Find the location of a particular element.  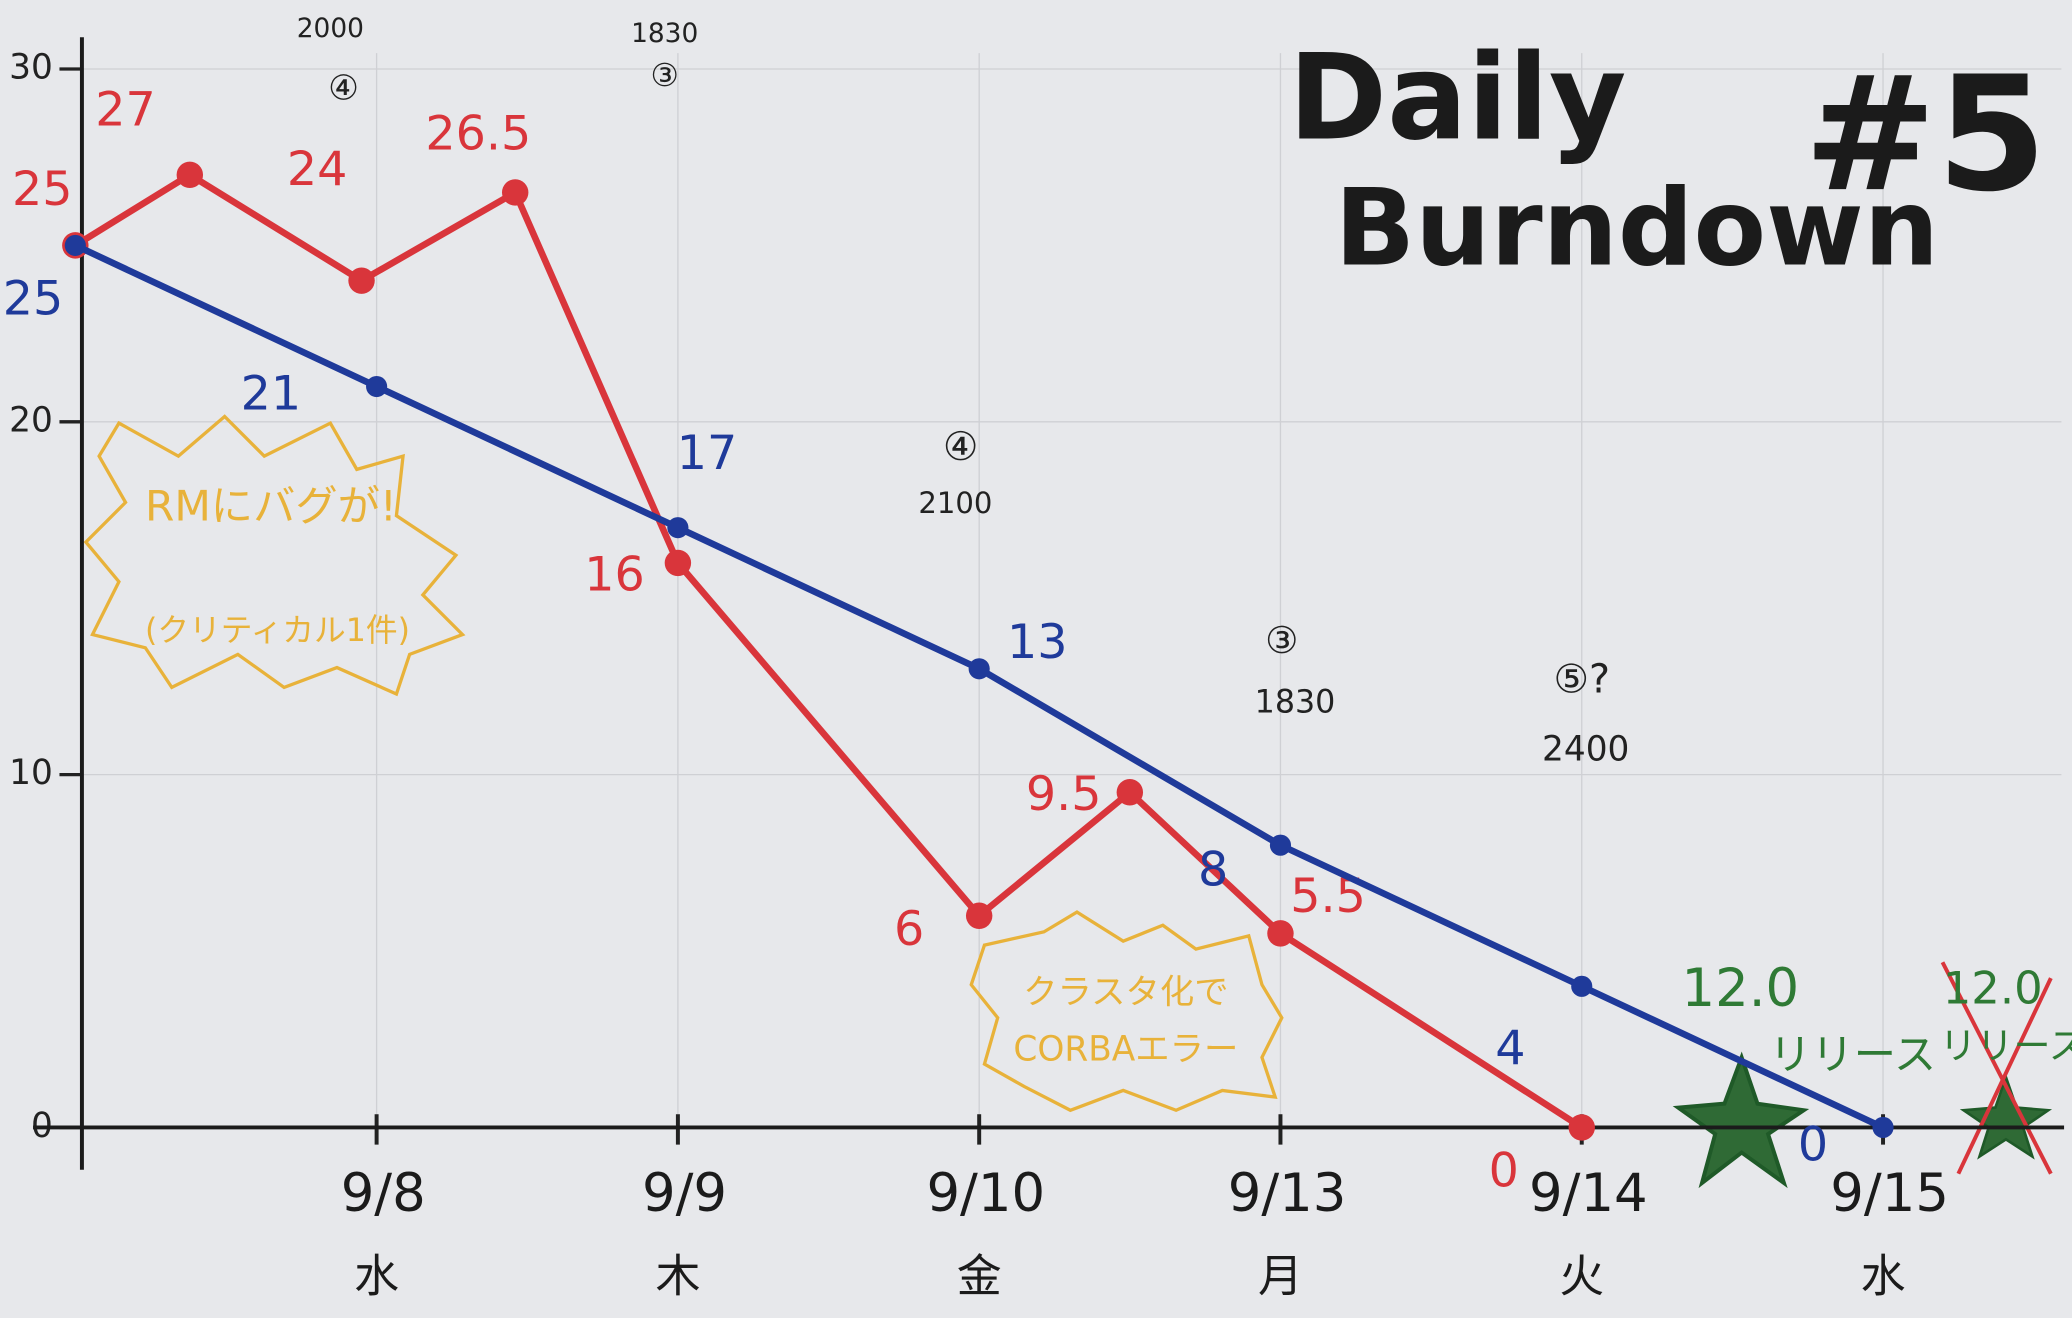

data-label: 21 is located at coordinates (271, 394).